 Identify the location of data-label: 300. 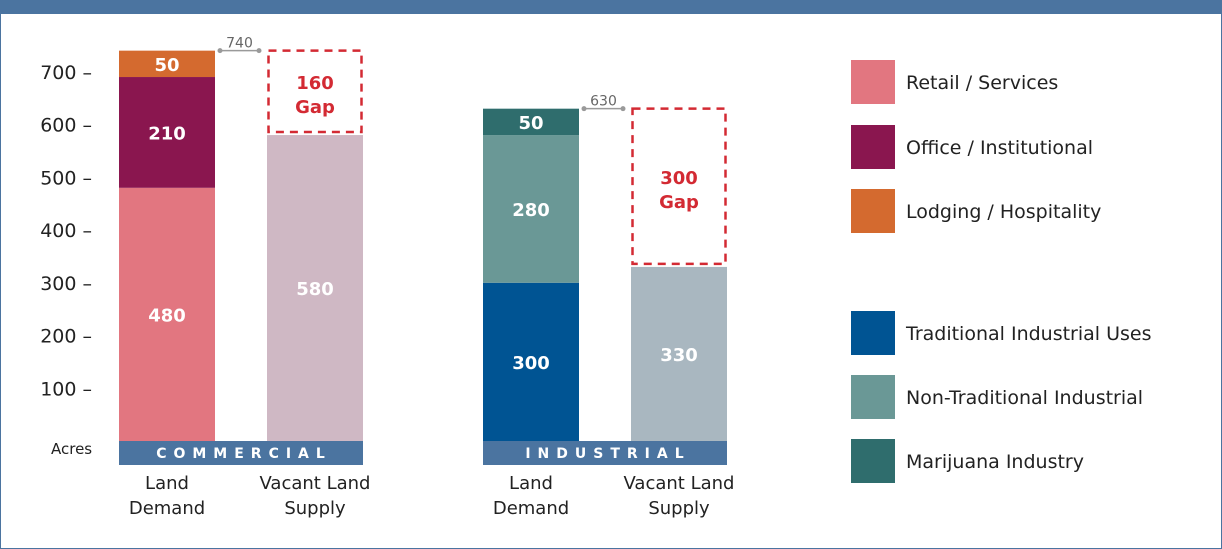
(531, 363).